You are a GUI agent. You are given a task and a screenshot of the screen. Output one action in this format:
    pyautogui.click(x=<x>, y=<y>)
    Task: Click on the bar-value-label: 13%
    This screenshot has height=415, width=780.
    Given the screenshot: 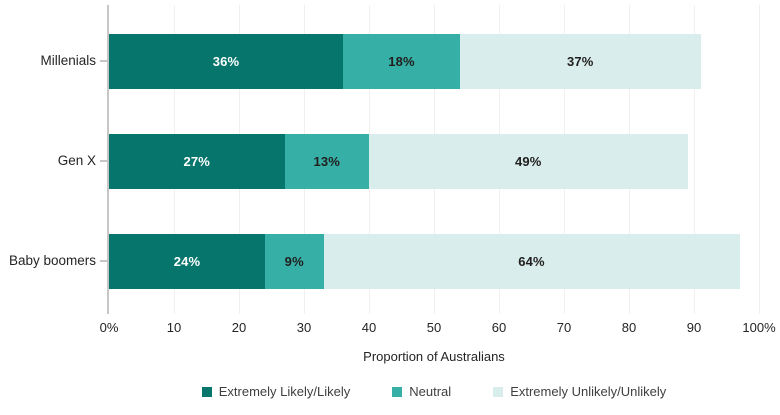 What is the action you would take?
    pyautogui.click(x=327, y=161)
    